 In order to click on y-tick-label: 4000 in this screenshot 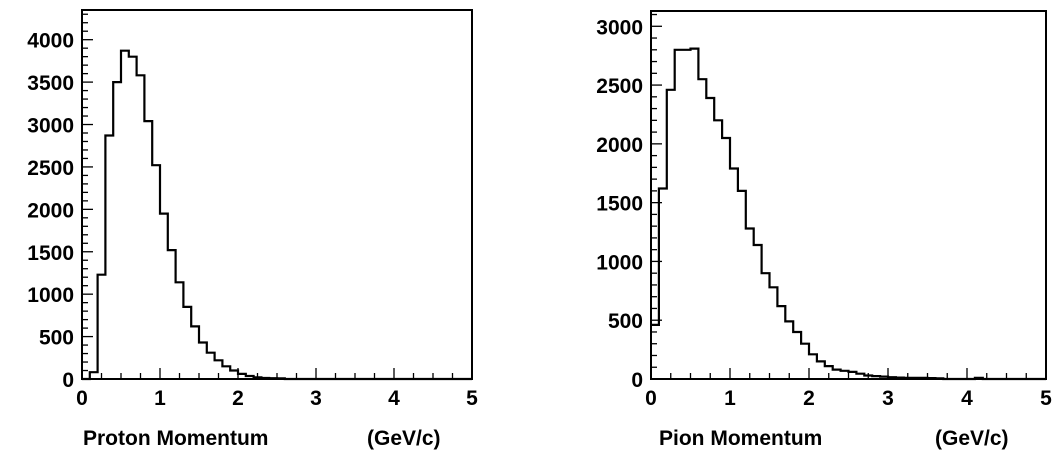, I will do `click(50, 41)`.